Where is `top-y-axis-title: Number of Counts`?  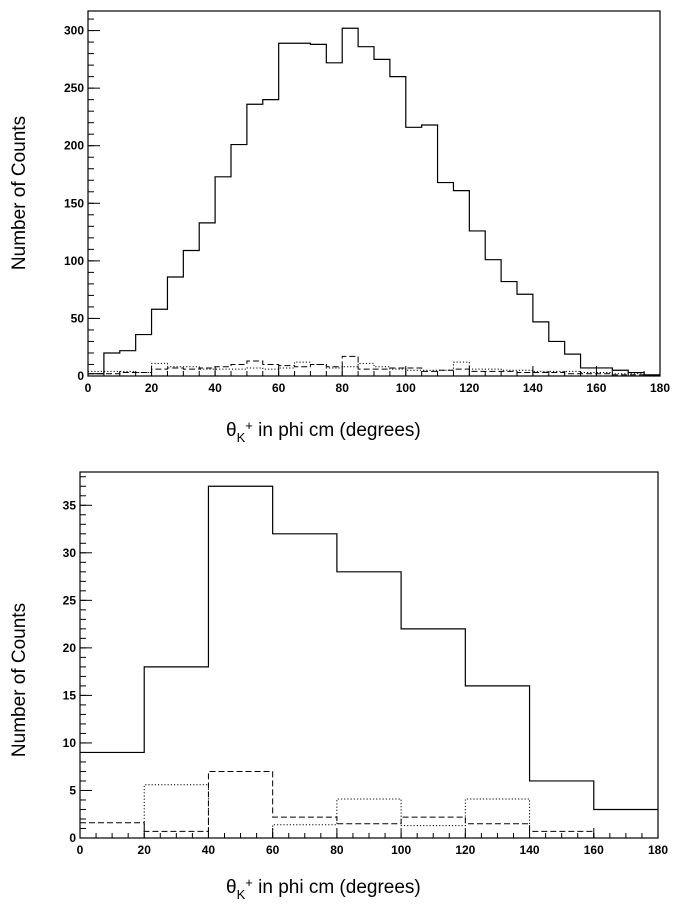 top-y-axis-title: Number of Counts is located at coordinates (19, 193).